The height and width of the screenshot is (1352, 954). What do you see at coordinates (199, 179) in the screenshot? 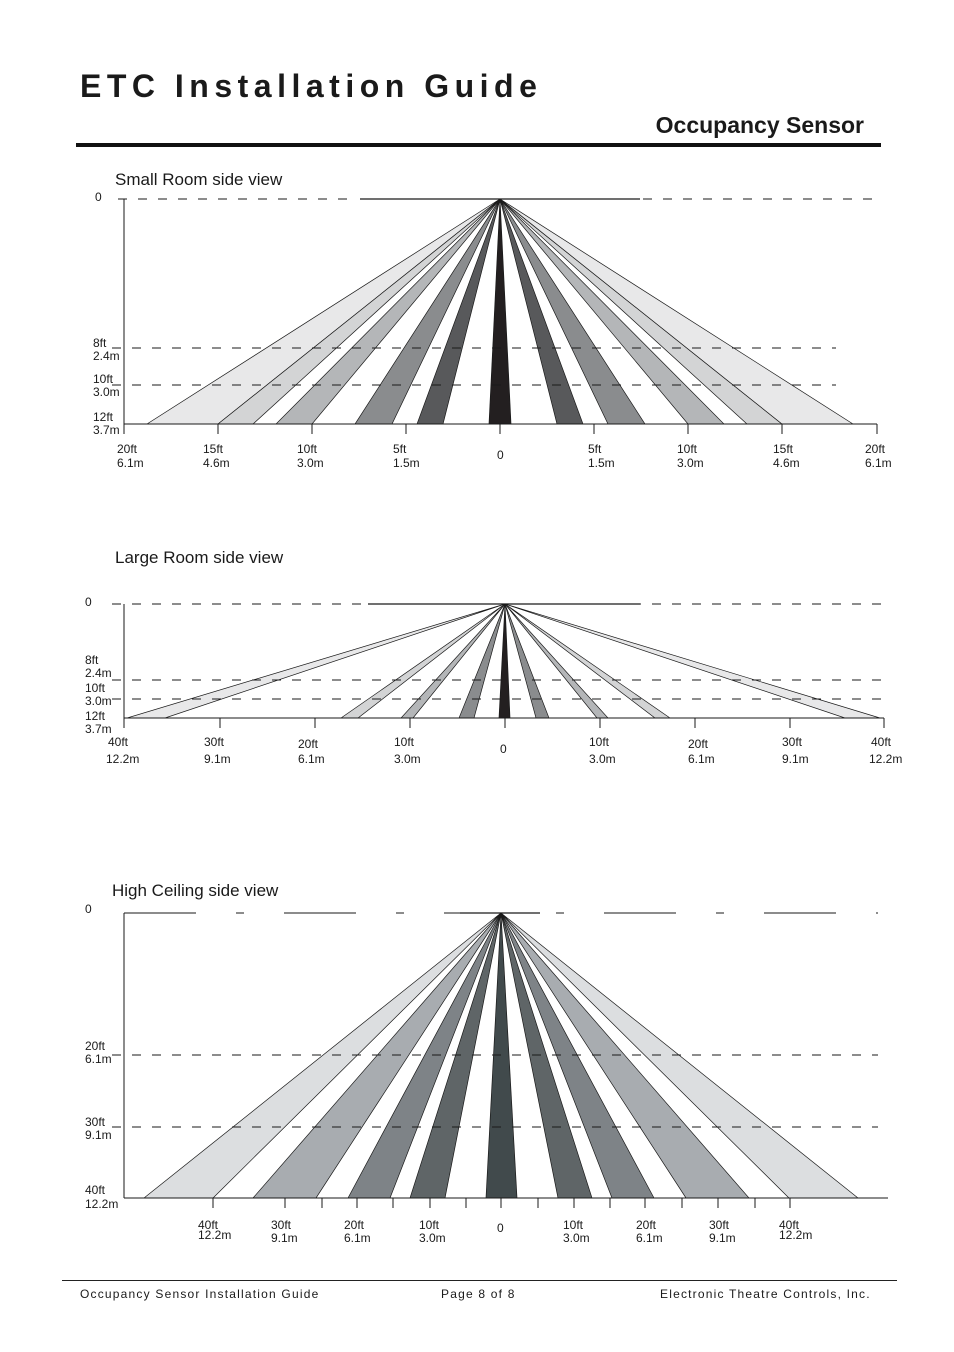
I see `small-room-title: Small Room side view` at bounding box center [199, 179].